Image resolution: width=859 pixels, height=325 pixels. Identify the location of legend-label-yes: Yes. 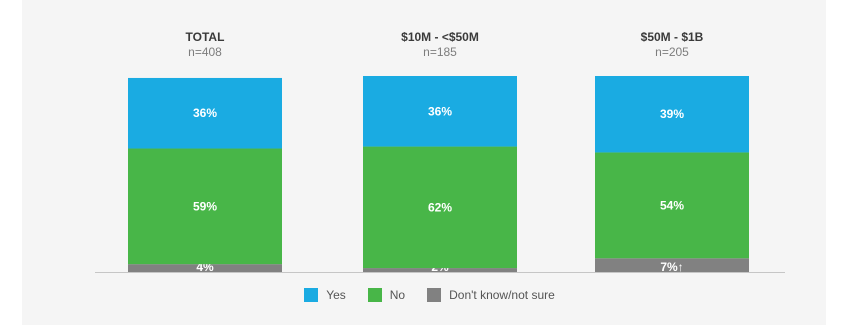
(336, 295).